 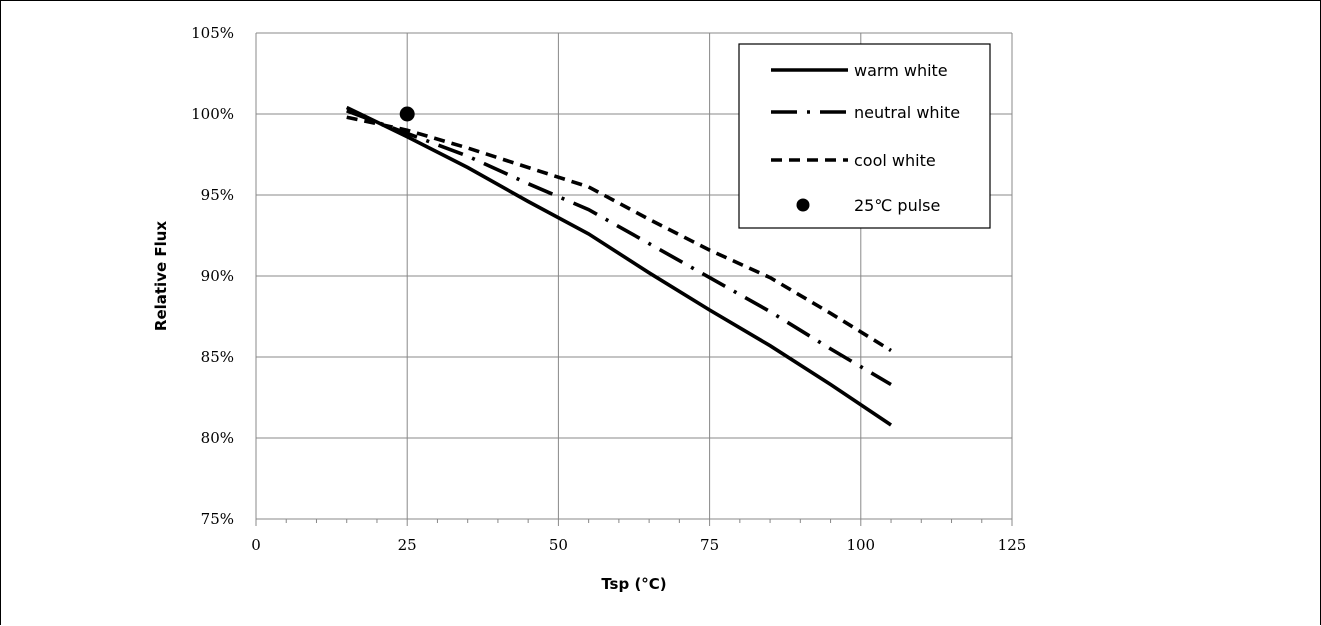 What do you see at coordinates (407, 114) in the screenshot?
I see `series-point-25-pulse` at bounding box center [407, 114].